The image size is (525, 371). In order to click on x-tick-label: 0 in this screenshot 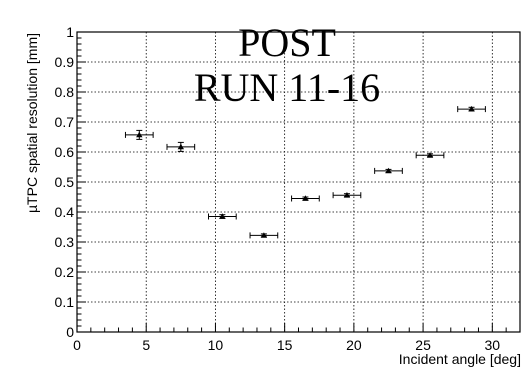, I will do `click(77, 345)`.